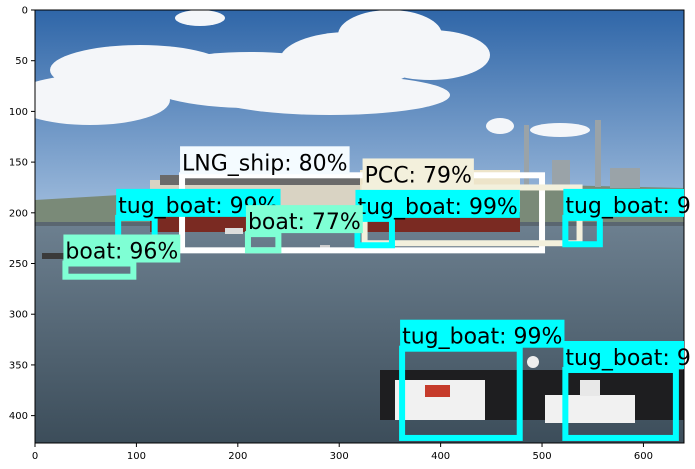 The image size is (695, 469). Describe the element at coordinates (582, 154) in the screenshot. I see `refinery` at that location.